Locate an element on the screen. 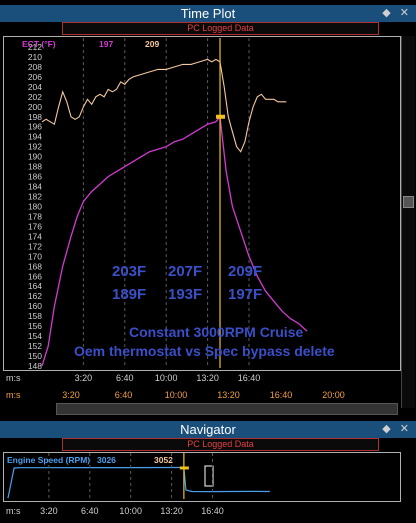 This screenshot has height=523, width=416. x-tick-bottom-16-40: 16:40 is located at coordinates (281, 395).